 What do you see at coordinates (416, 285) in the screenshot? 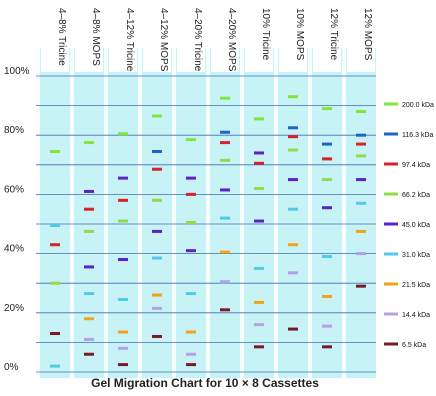
I see `legend-label: 21.5 kDa` at bounding box center [416, 285].